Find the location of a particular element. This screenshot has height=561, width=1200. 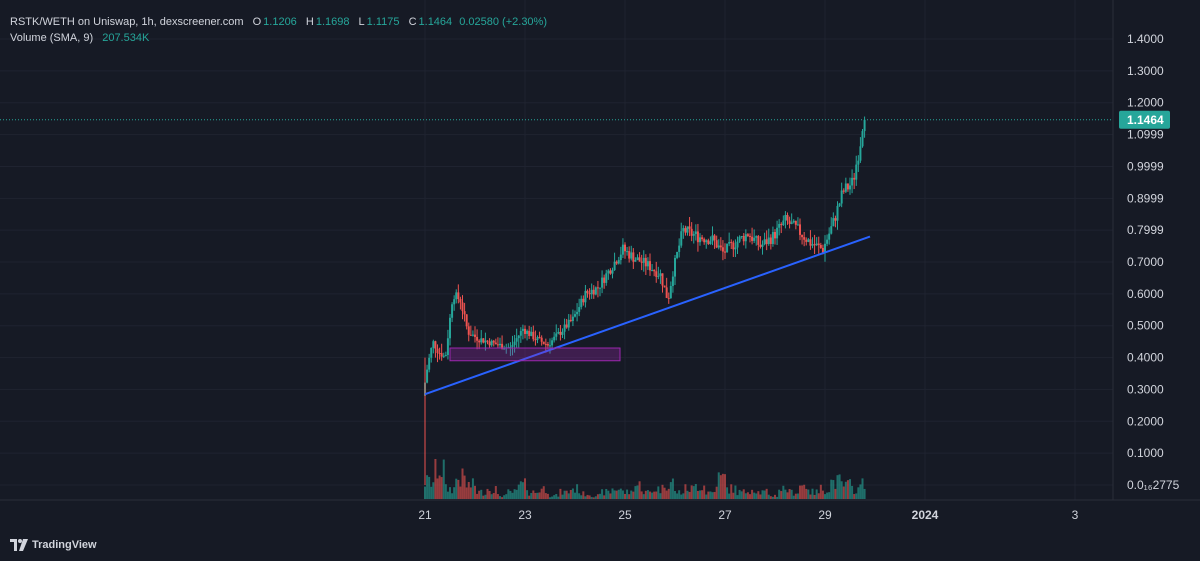

time-tick-label: 23 is located at coordinates (525, 515).